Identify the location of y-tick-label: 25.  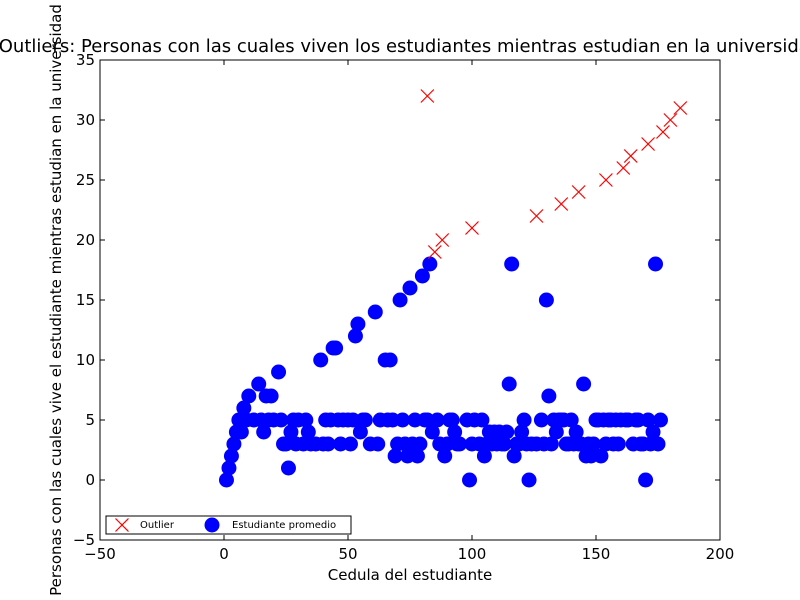
(85, 180).